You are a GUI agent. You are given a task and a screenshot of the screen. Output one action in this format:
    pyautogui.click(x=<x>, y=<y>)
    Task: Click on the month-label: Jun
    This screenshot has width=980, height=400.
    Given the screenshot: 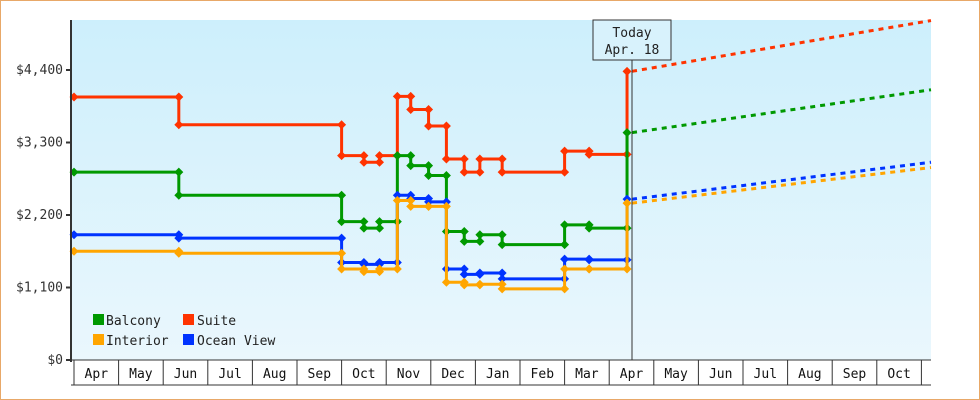 What is the action you would take?
    pyautogui.click(x=185, y=374)
    